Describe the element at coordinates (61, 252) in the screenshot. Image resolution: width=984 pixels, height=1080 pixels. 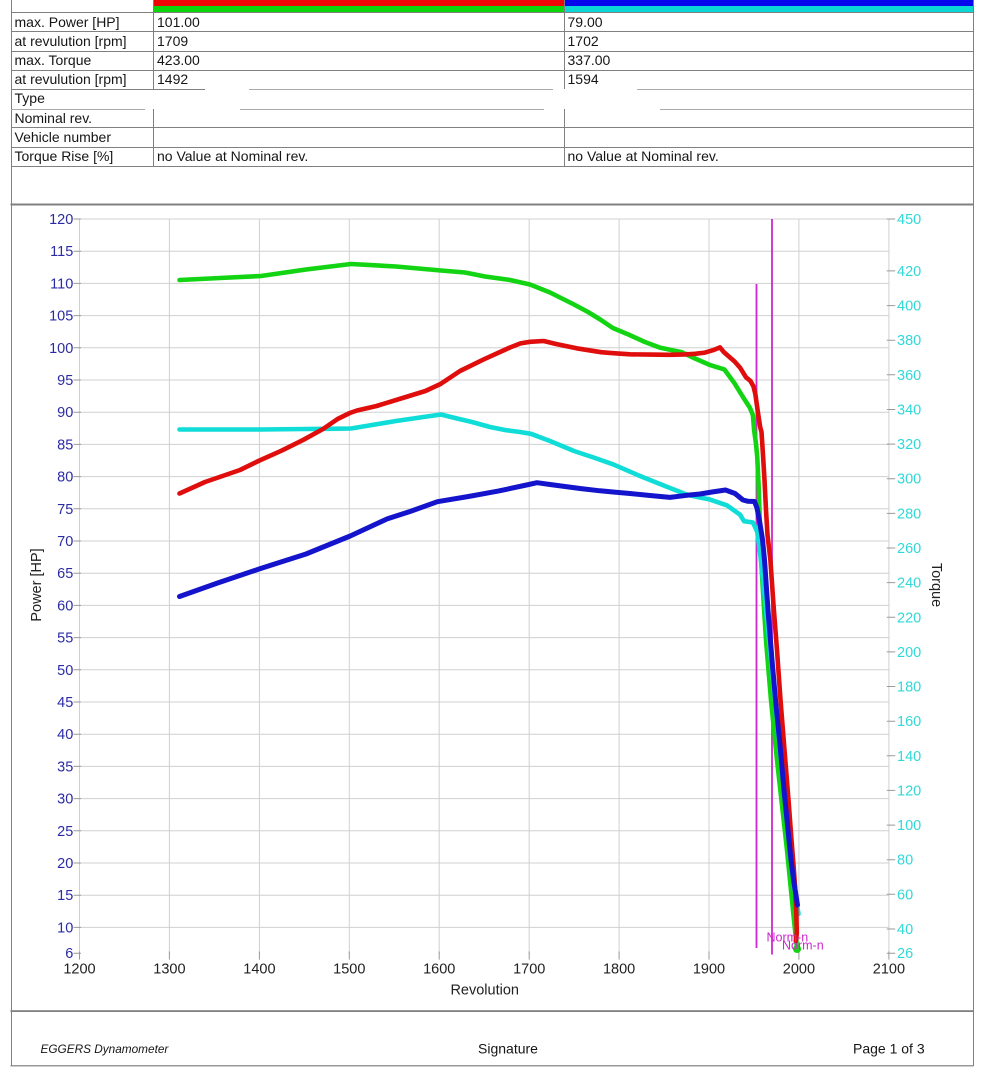
I see `svg-text: 115` at that location.